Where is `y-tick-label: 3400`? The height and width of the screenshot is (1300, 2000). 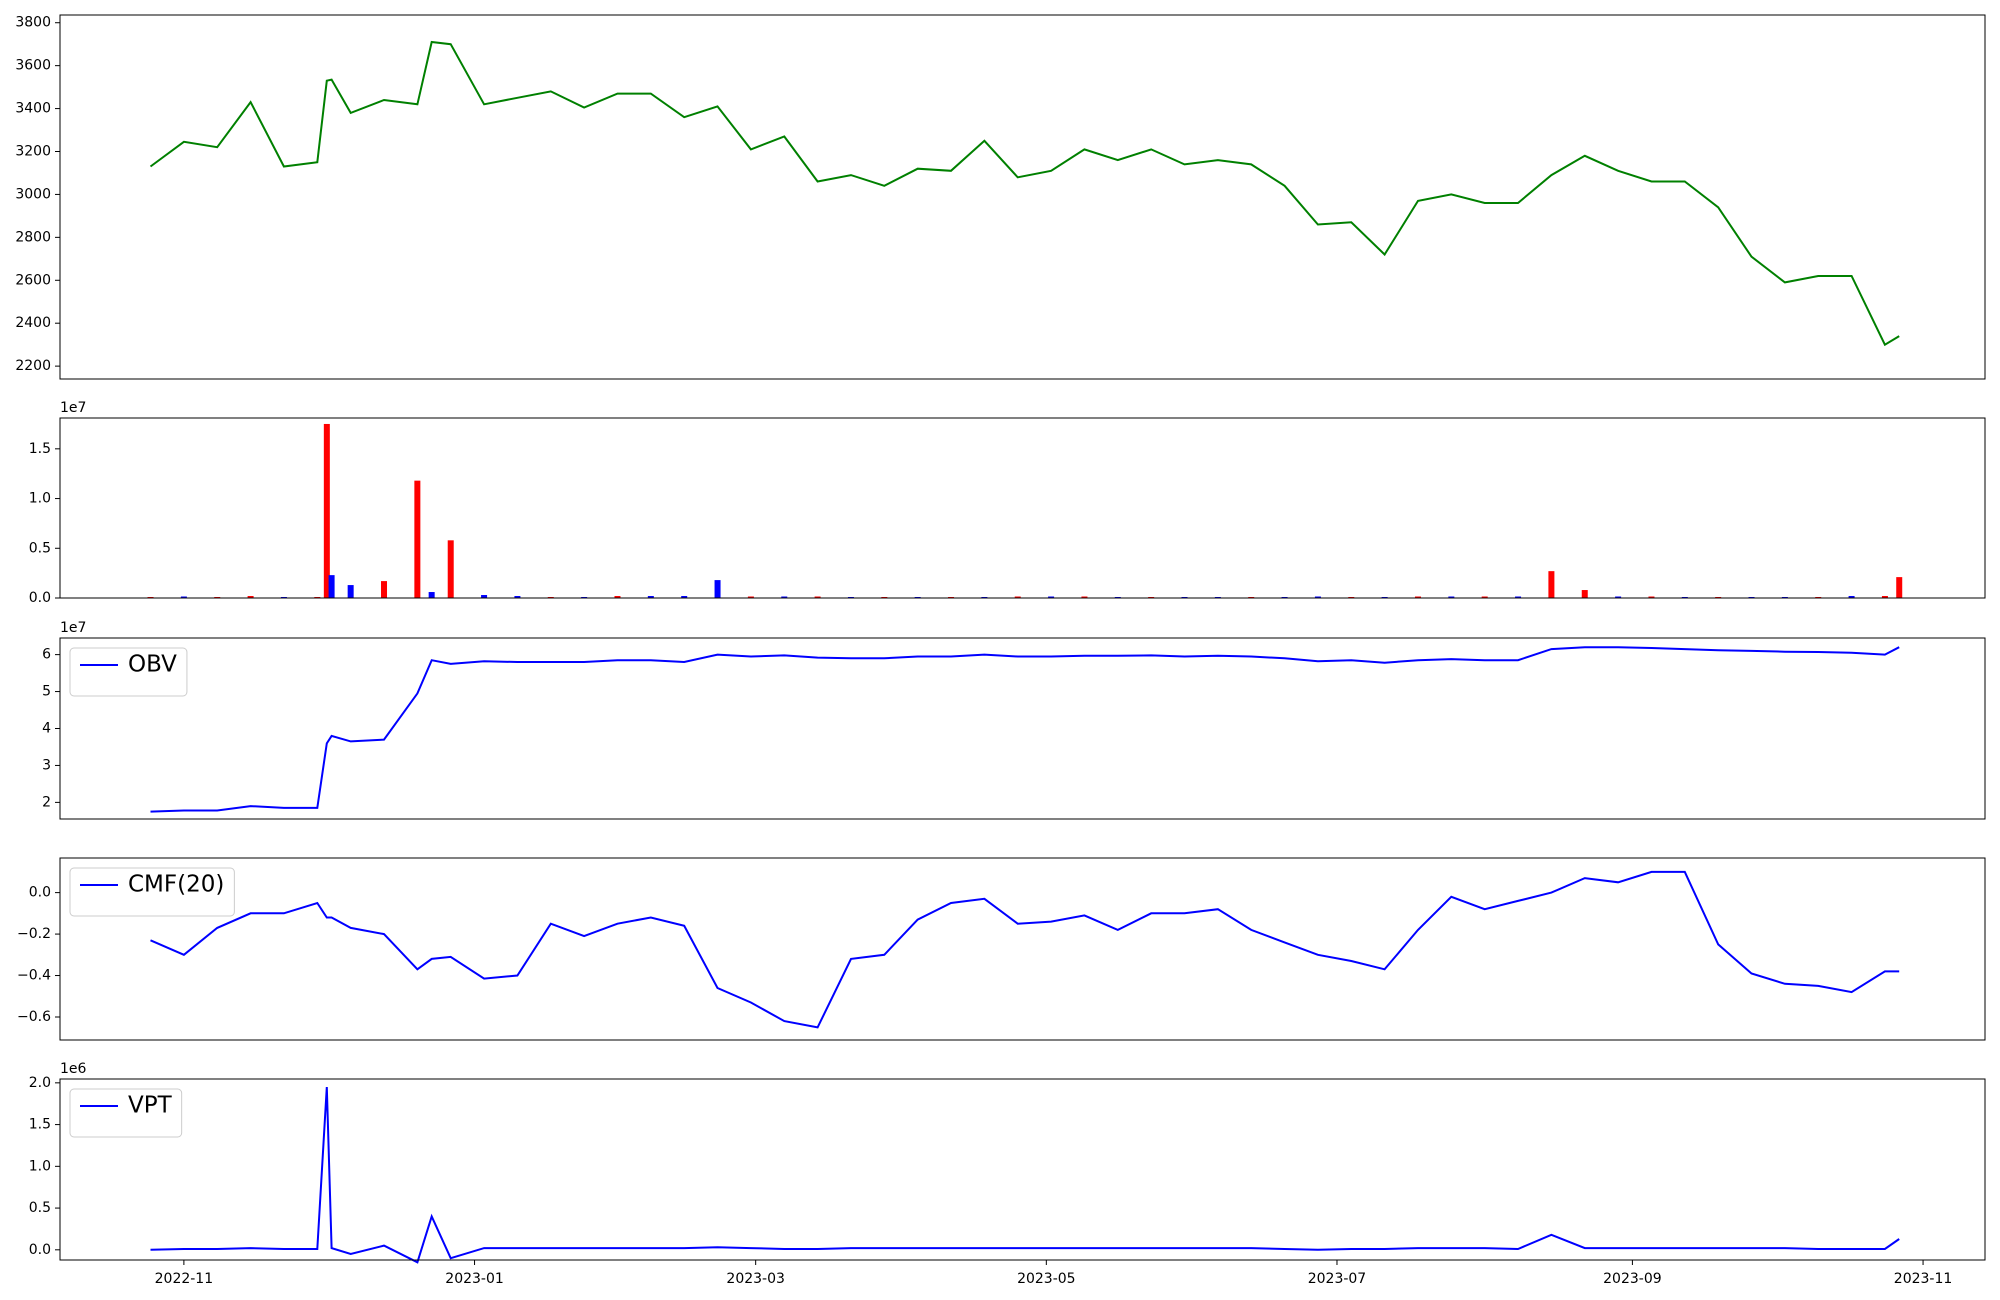 y-tick-label: 3400 is located at coordinates (33, 109).